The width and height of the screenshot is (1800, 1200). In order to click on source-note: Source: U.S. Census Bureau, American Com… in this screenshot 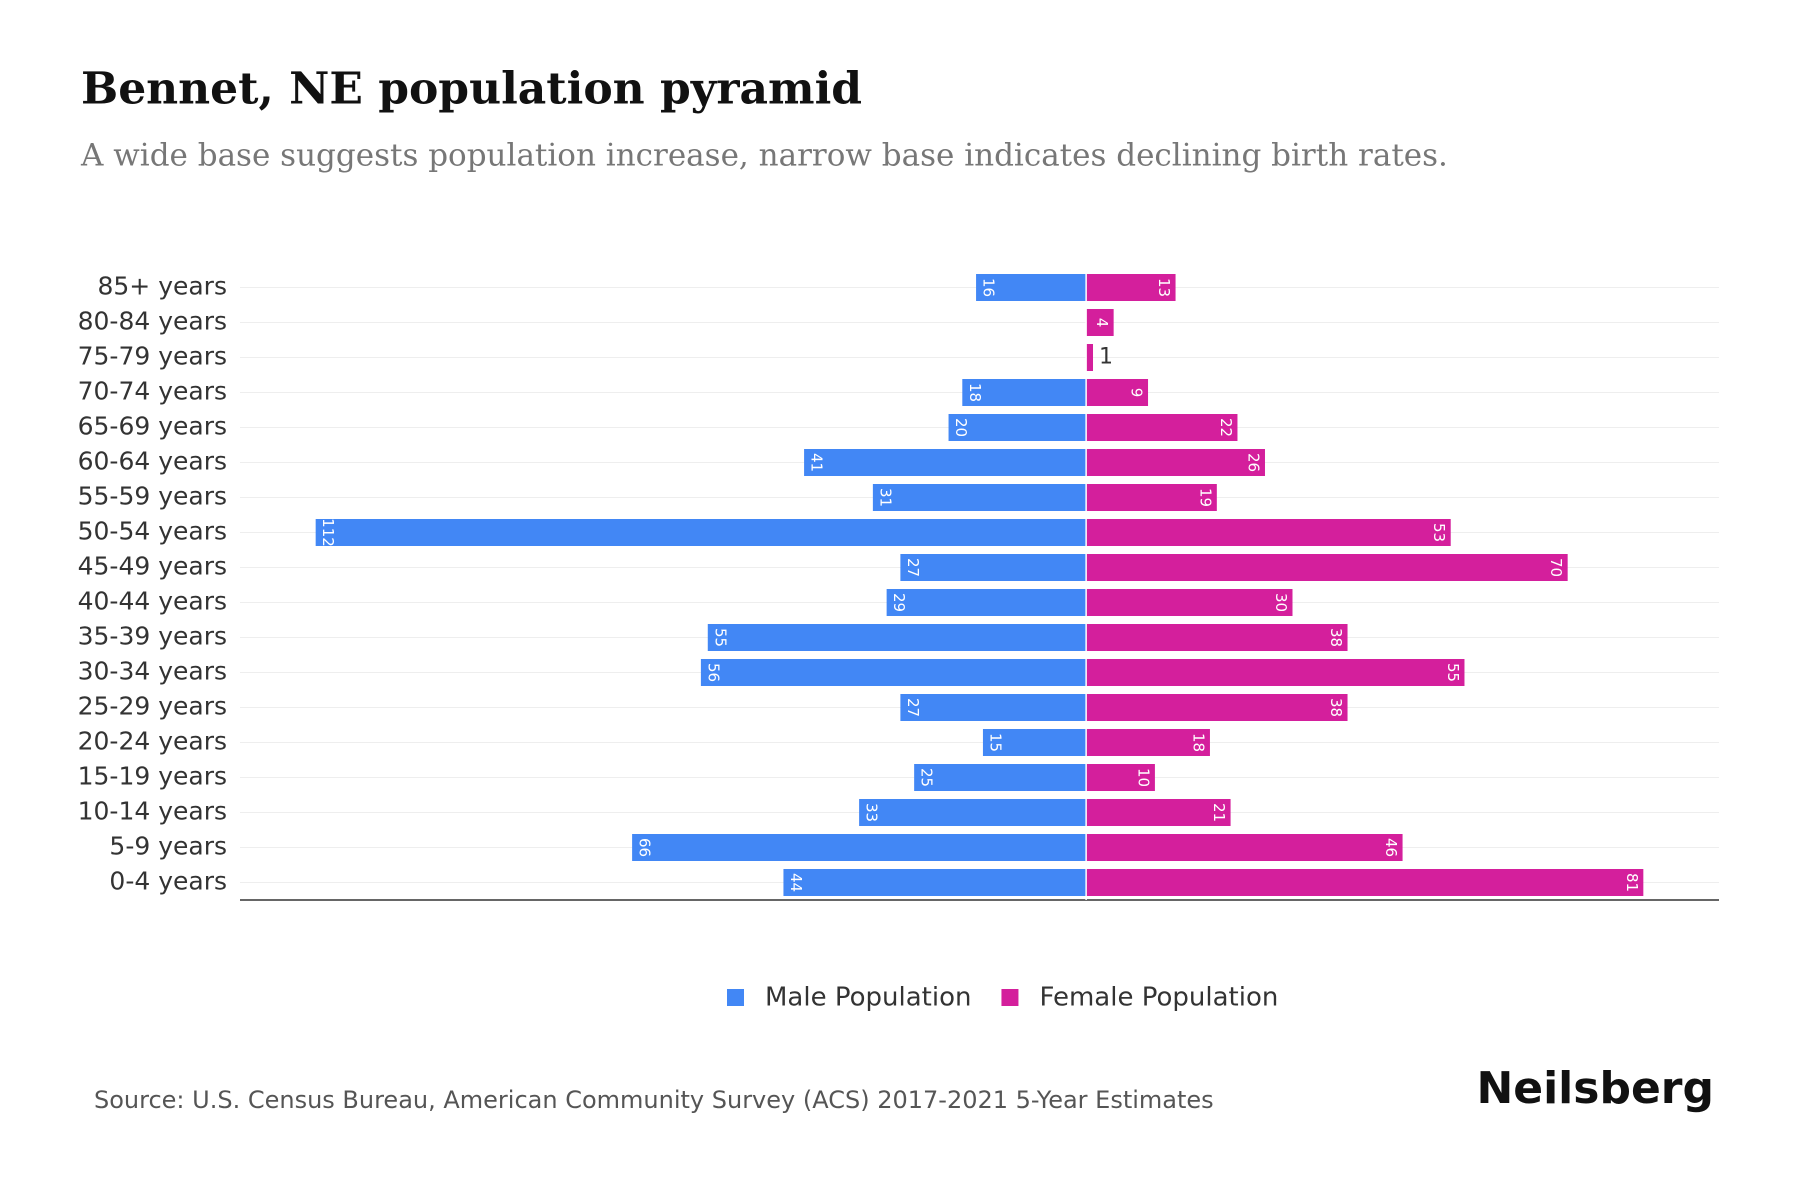, I will do `click(654, 1100)`.